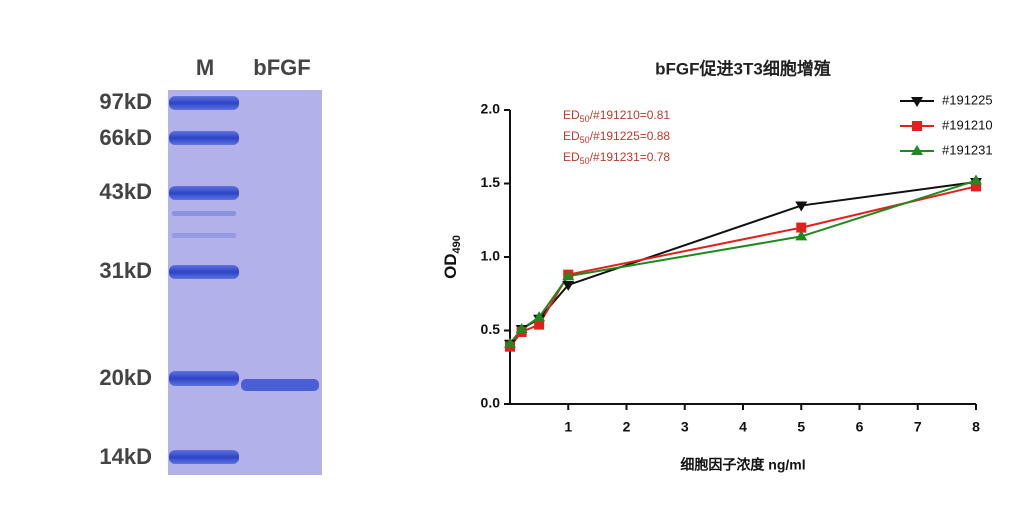 The image size is (1030, 525). Describe the element at coordinates (491, 403) in the screenshot. I see `y-tick-label: 0.0` at that location.